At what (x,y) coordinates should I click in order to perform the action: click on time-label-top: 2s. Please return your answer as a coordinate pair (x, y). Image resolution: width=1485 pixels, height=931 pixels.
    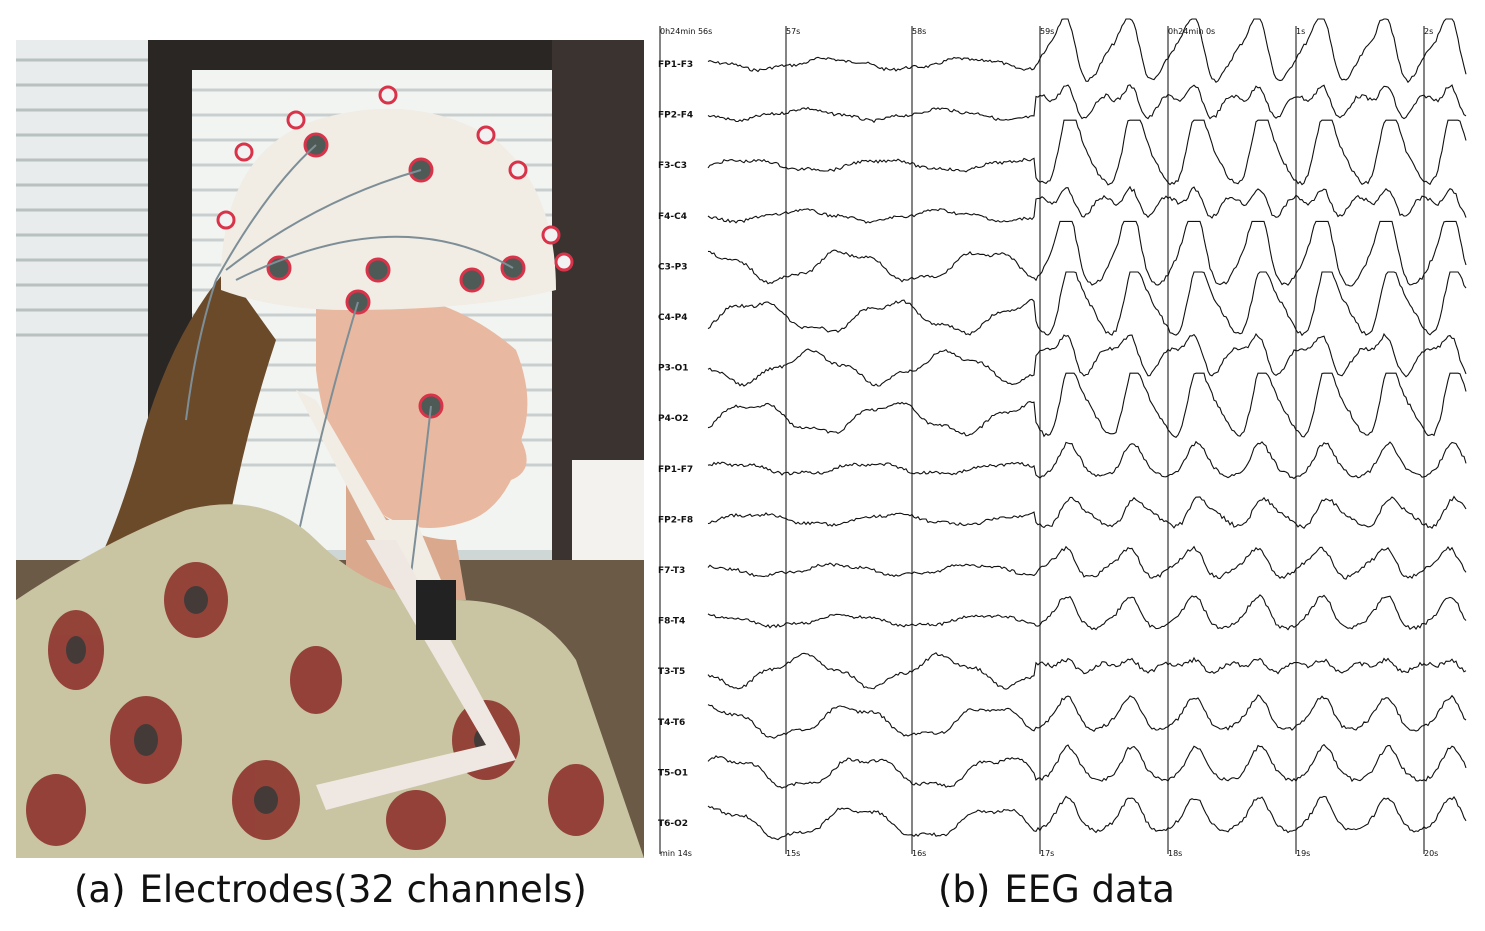
    Looking at the image, I should click on (1428, 31).